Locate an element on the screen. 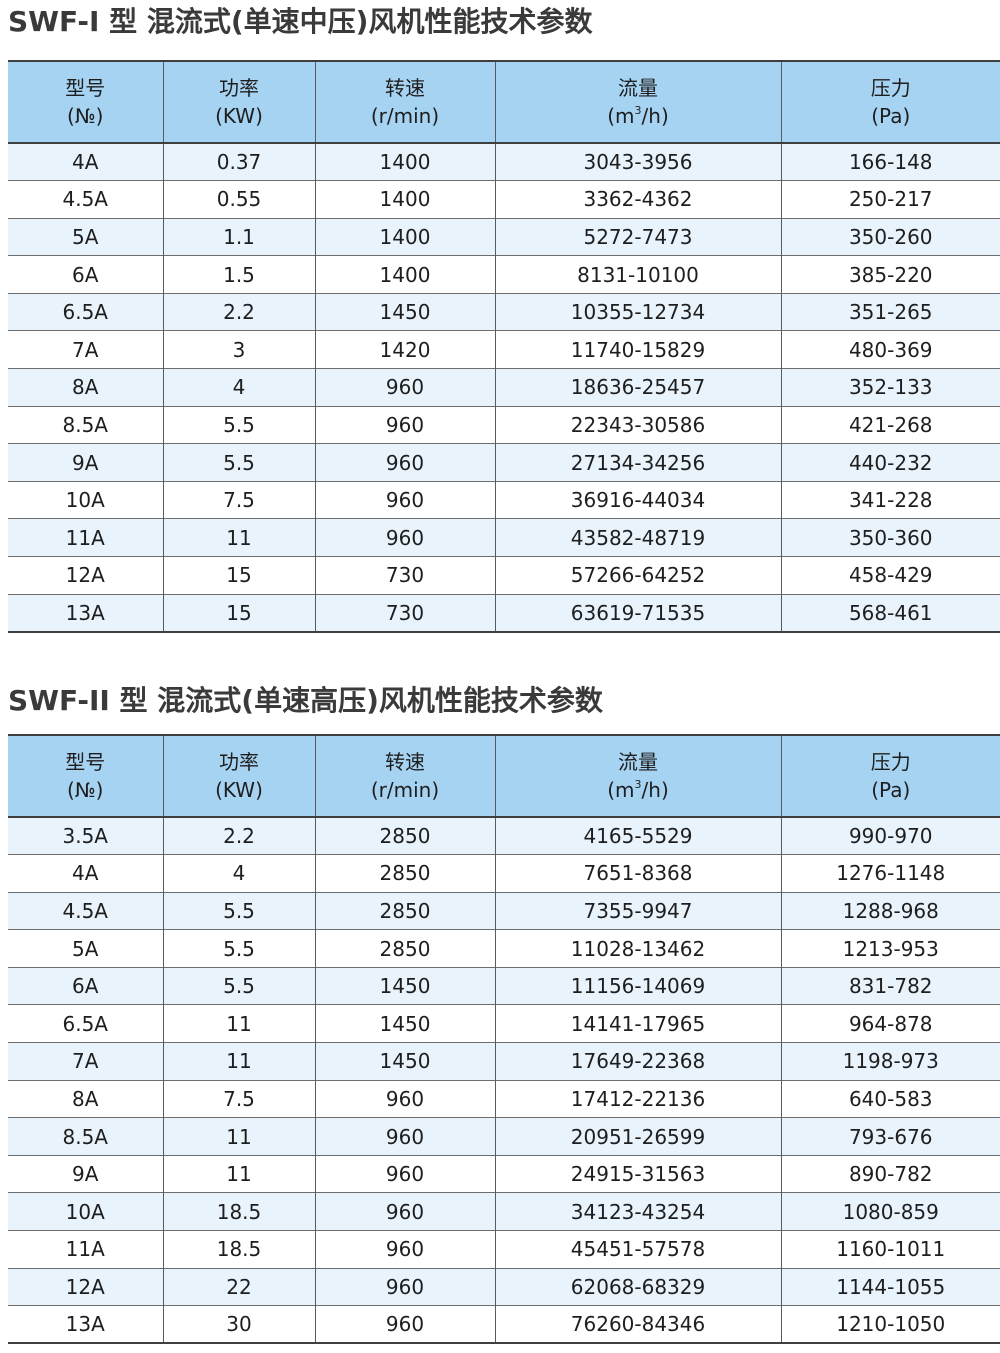 This screenshot has width=1000, height=1353. cell-power: 22 is located at coordinates (238, 1287).